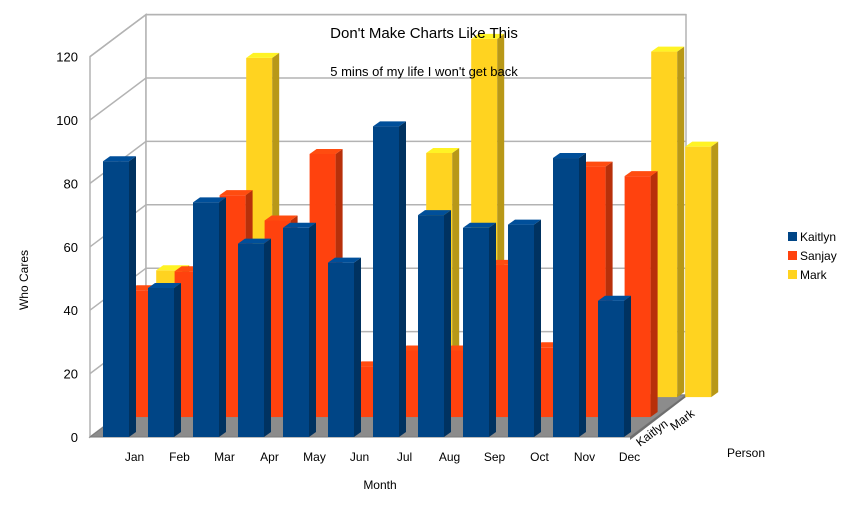  I want to click on bar-kaitlyn-may, so click(299, 329).